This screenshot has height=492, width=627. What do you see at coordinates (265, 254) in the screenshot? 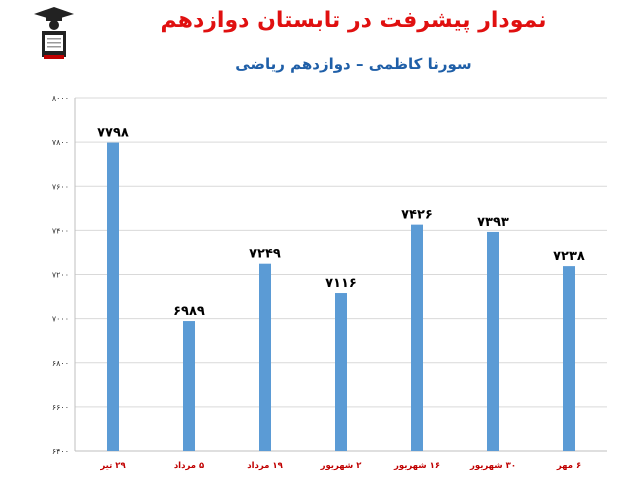
I see `data-label: ۷۲۴۹` at bounding box center [265, 254].